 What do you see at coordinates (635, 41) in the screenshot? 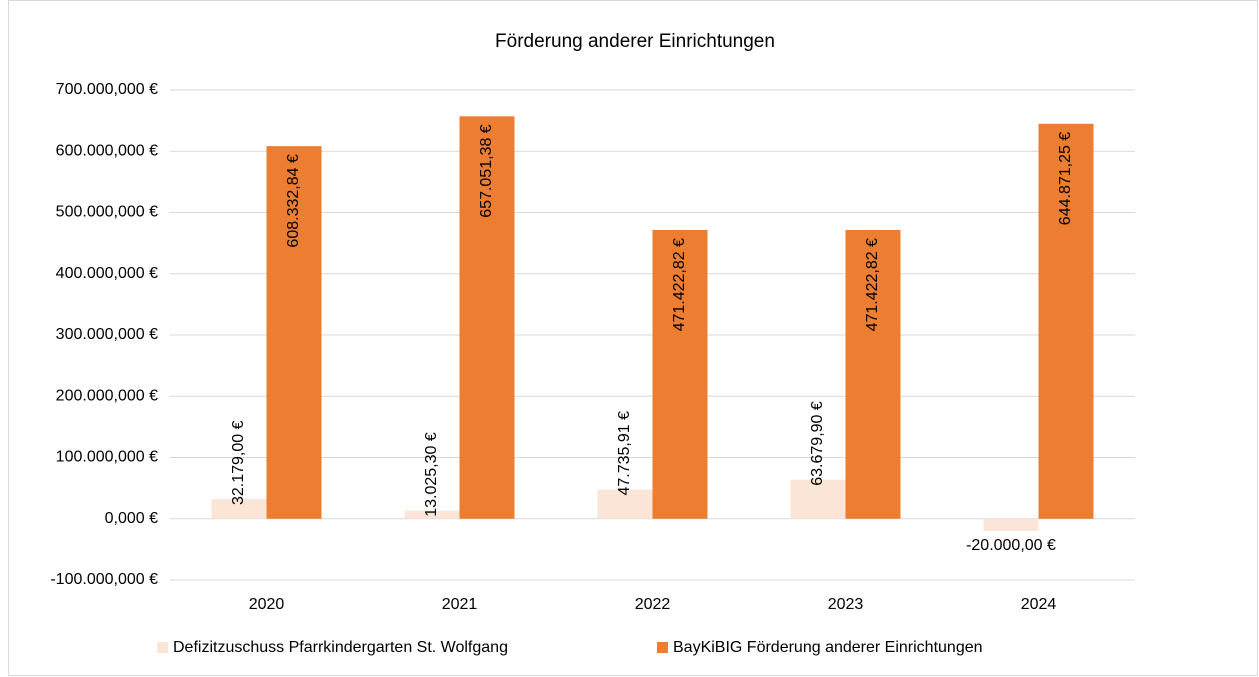
I see `chart-title: Förderung anderer Einrichtungen` at bounding box center [635, 41].